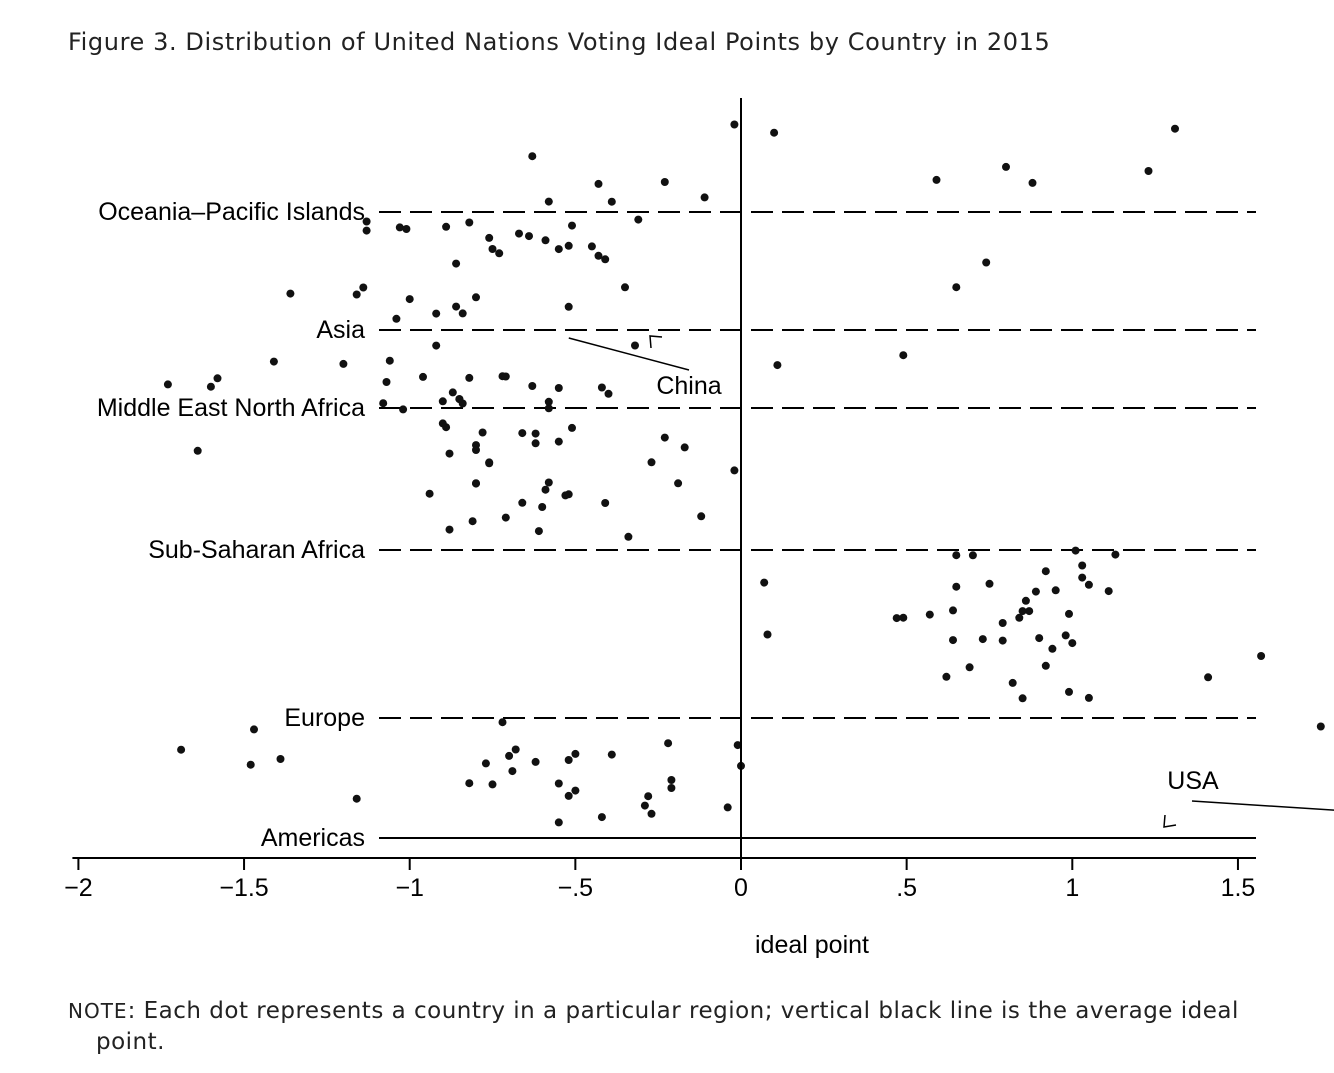 The height and width of the screenshot is (1073, 1334). I want to click on region-label-europe: Europe, so click(324, 718).